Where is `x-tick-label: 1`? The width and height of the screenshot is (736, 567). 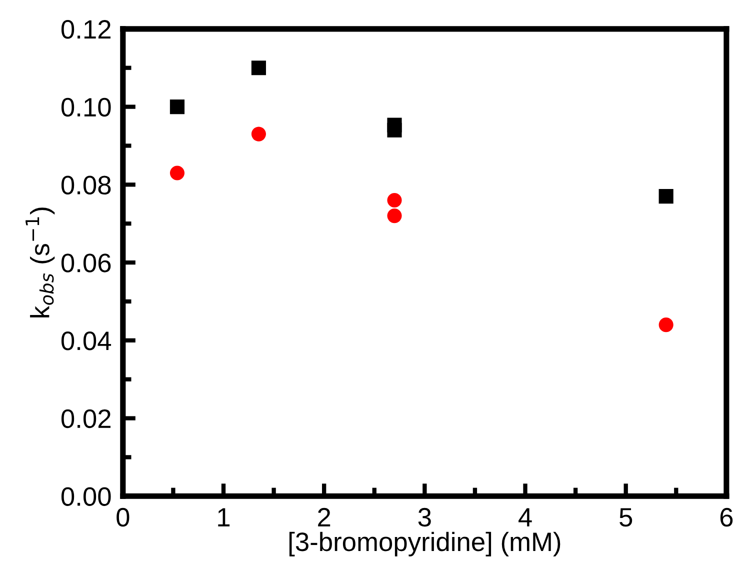 x-tick-label: 1 is located at coordinates (224, 517).